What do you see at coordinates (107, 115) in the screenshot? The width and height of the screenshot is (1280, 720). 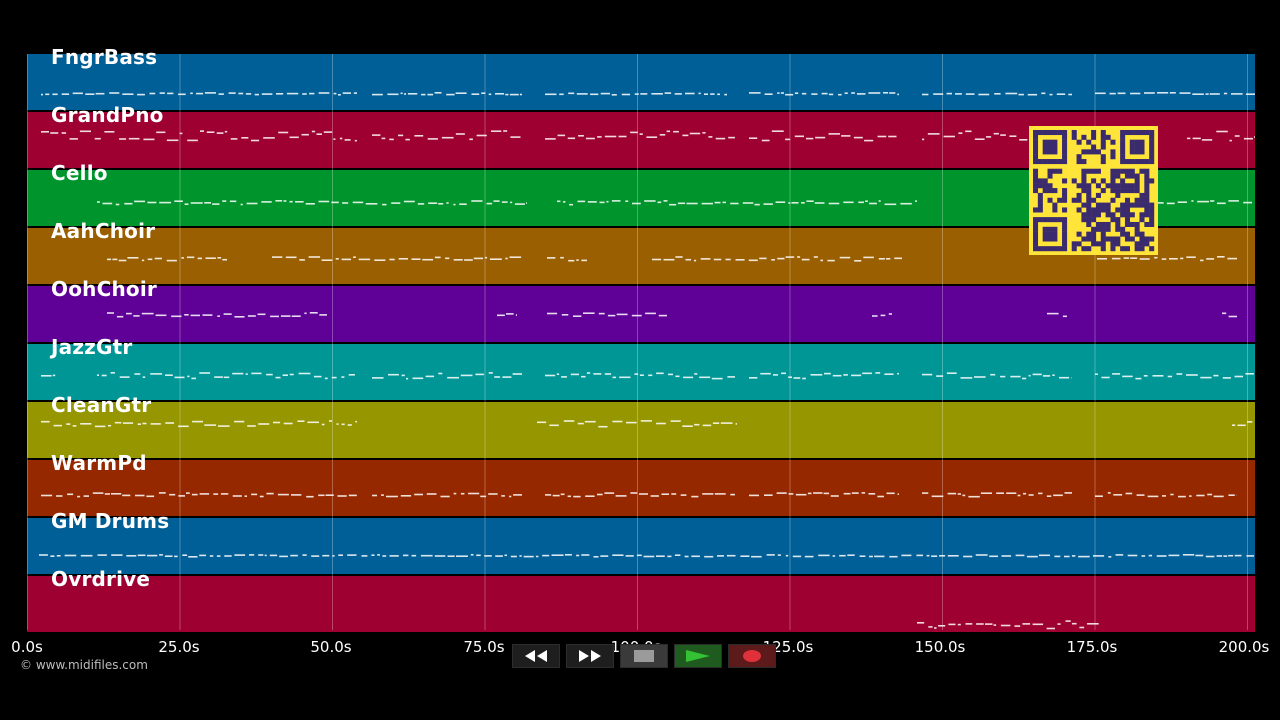 I see `track-label: GrandPno` at bounding box center [107, 115].